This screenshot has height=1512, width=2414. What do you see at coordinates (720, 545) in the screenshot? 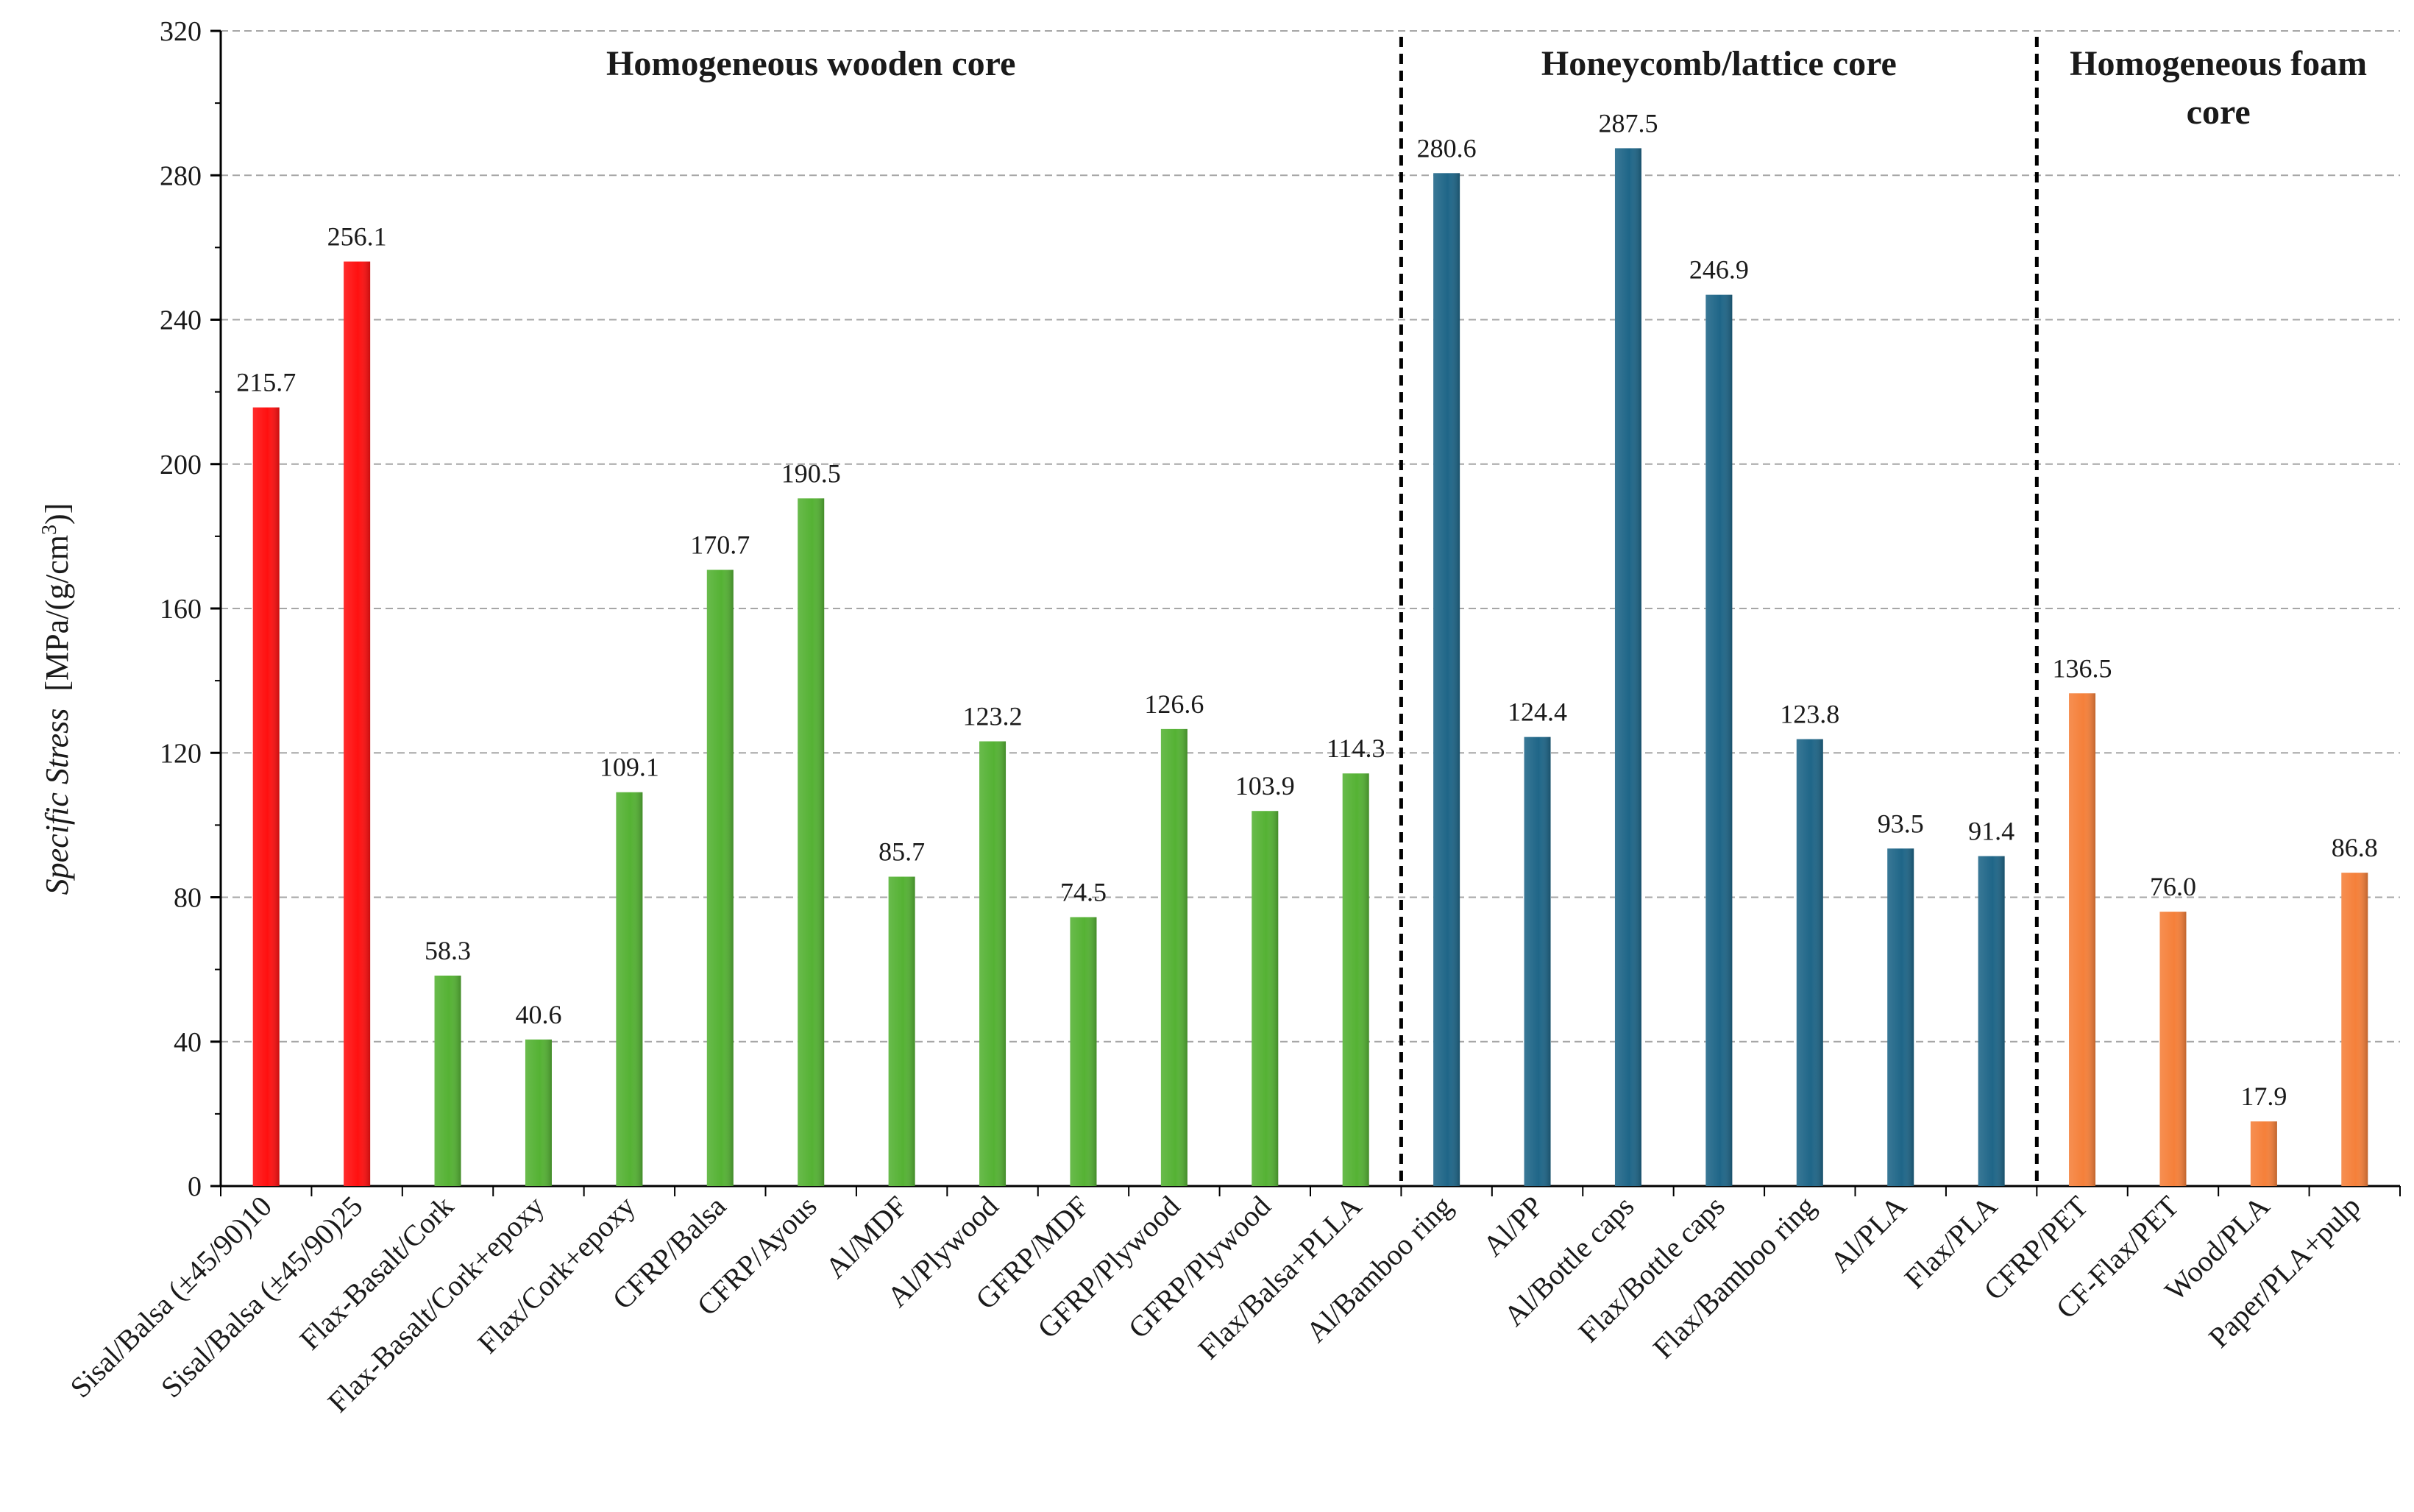
I see `value-label-6: 170.7` at bounding box center [720, 545].